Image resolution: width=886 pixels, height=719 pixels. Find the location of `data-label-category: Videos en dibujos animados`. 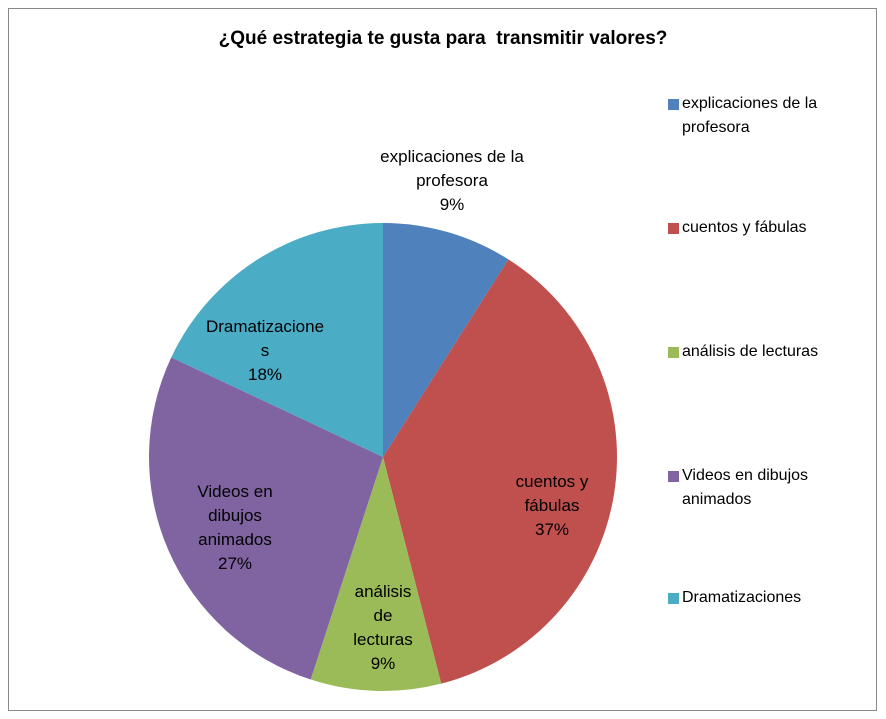

data-label-category: Videos en dibujos animados is located at coordinates (235, 515).